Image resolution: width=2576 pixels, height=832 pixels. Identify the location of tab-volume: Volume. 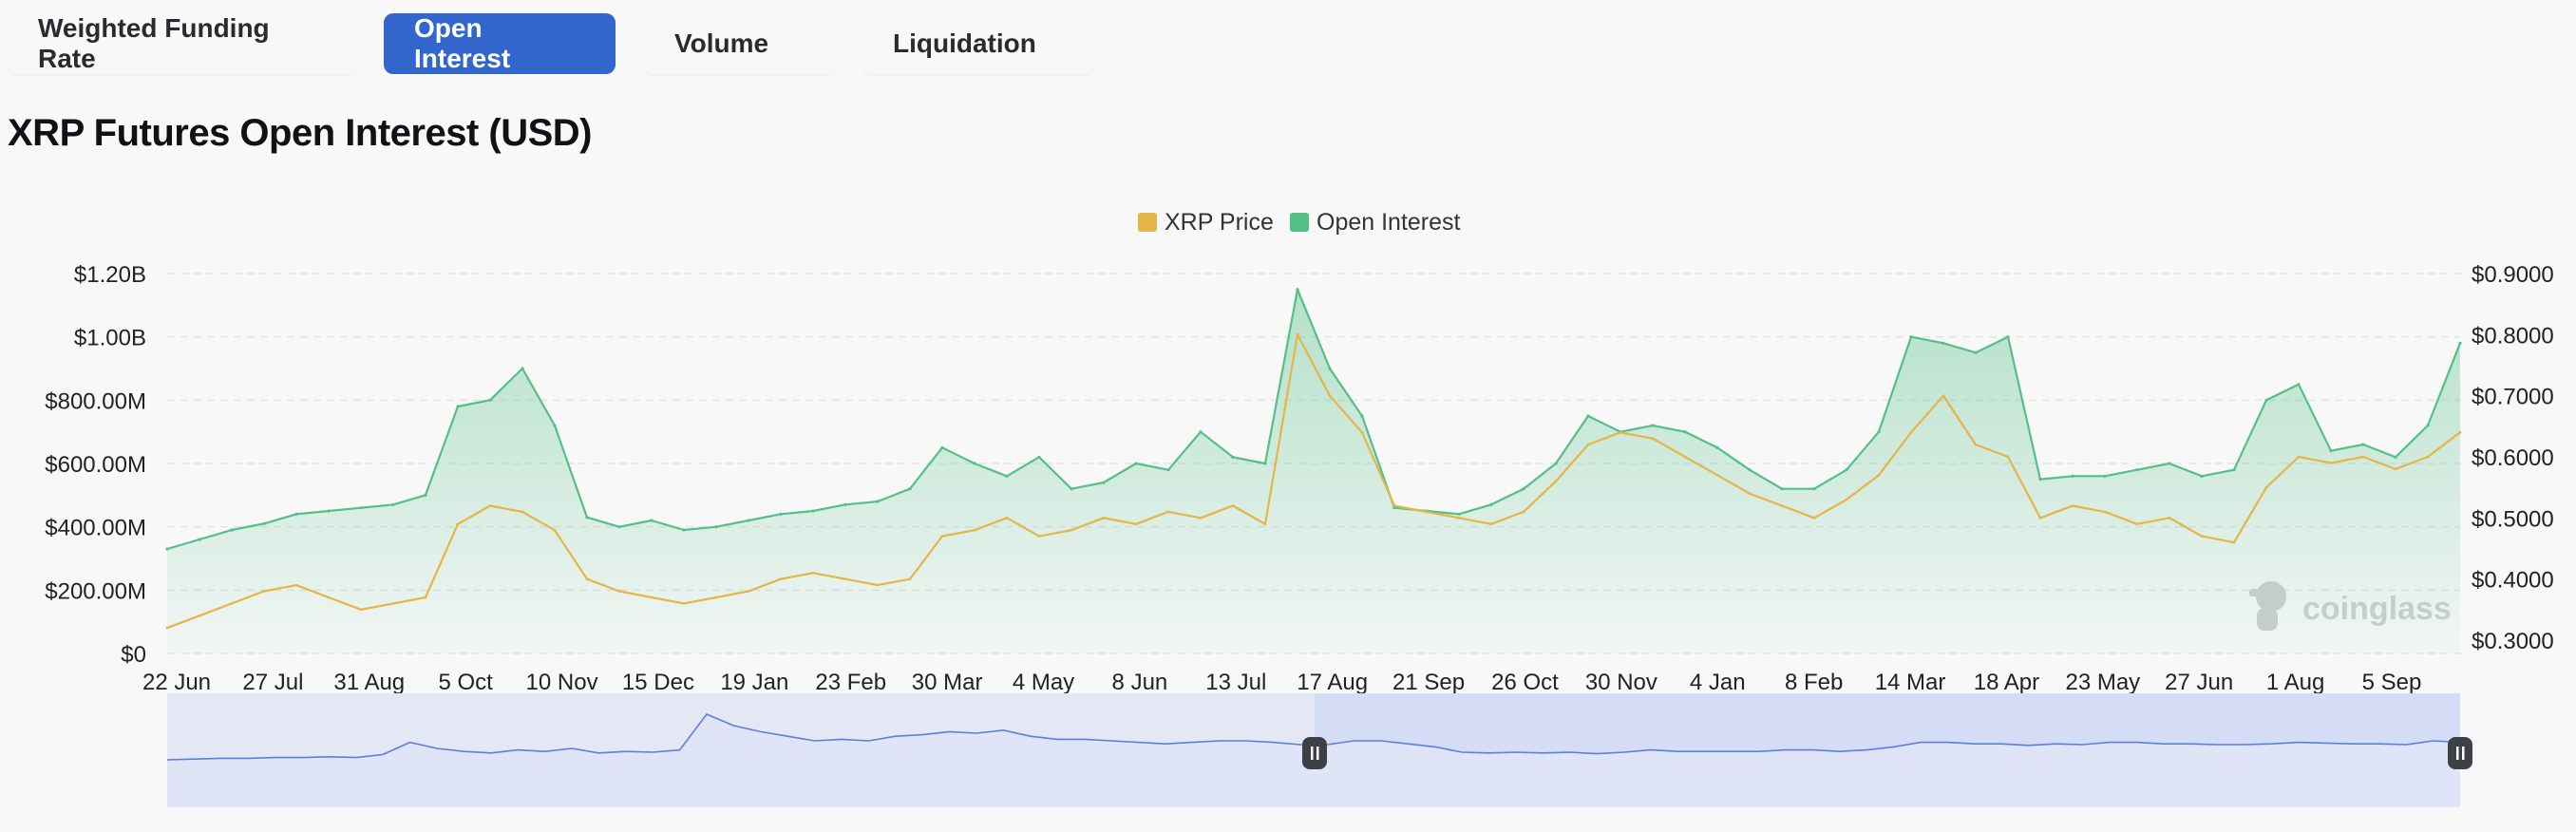
(739, 43).